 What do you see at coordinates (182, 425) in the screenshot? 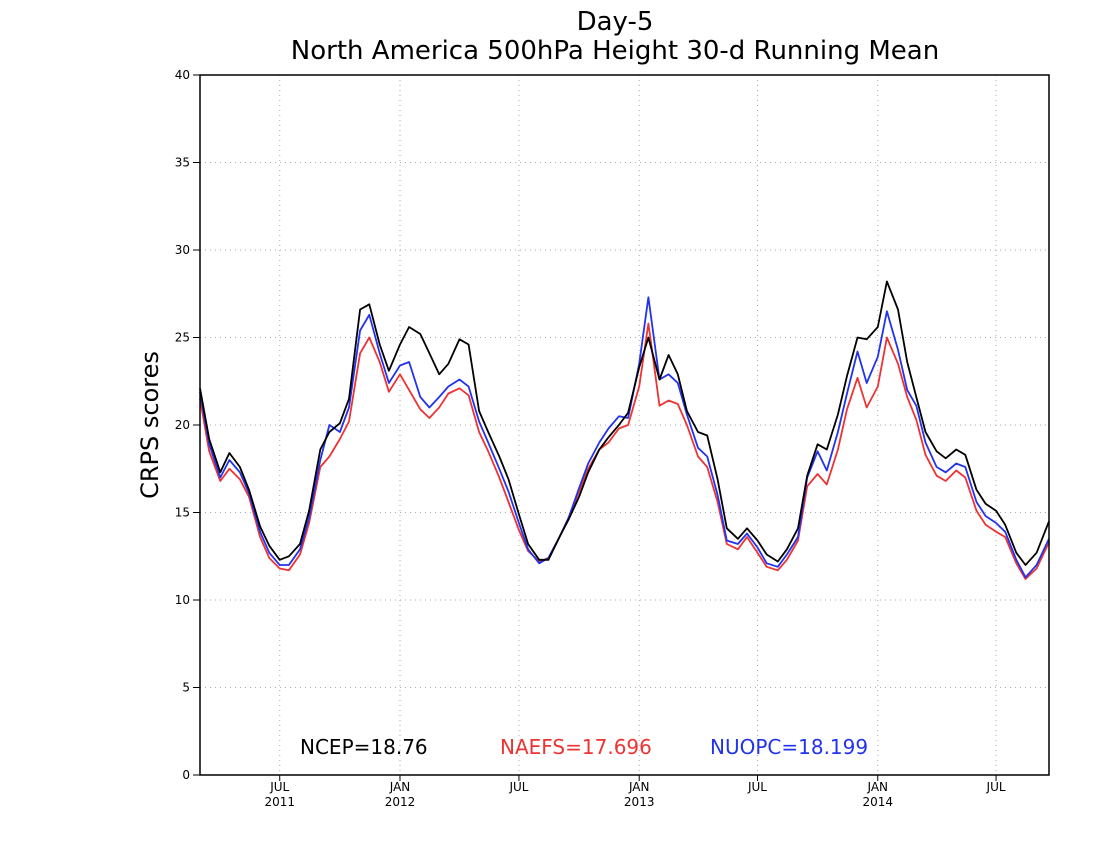
I see `y-tick-label: 20` at bounding box center [182, 425].